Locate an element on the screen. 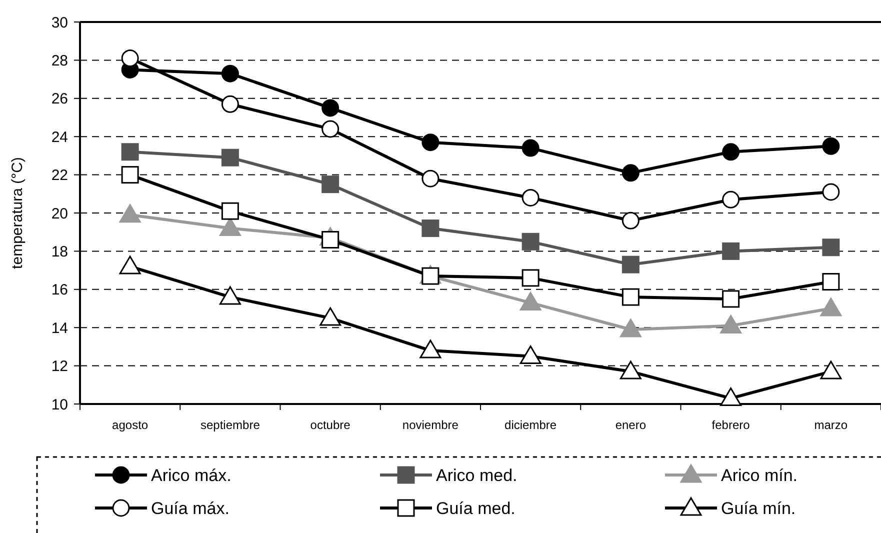 This screenshot has height=533, width=881. y-tick-label: 24 is located at coordinates (59, 137).